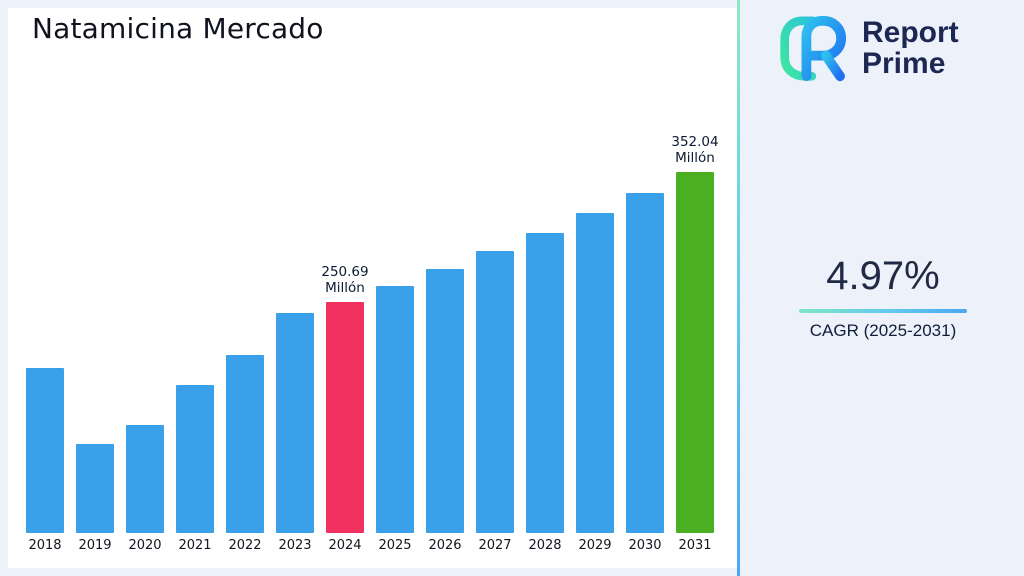  Describe the element at coordinates (904, 63) in the screenshot. I see `logo-word-prime: Prime` at that location.